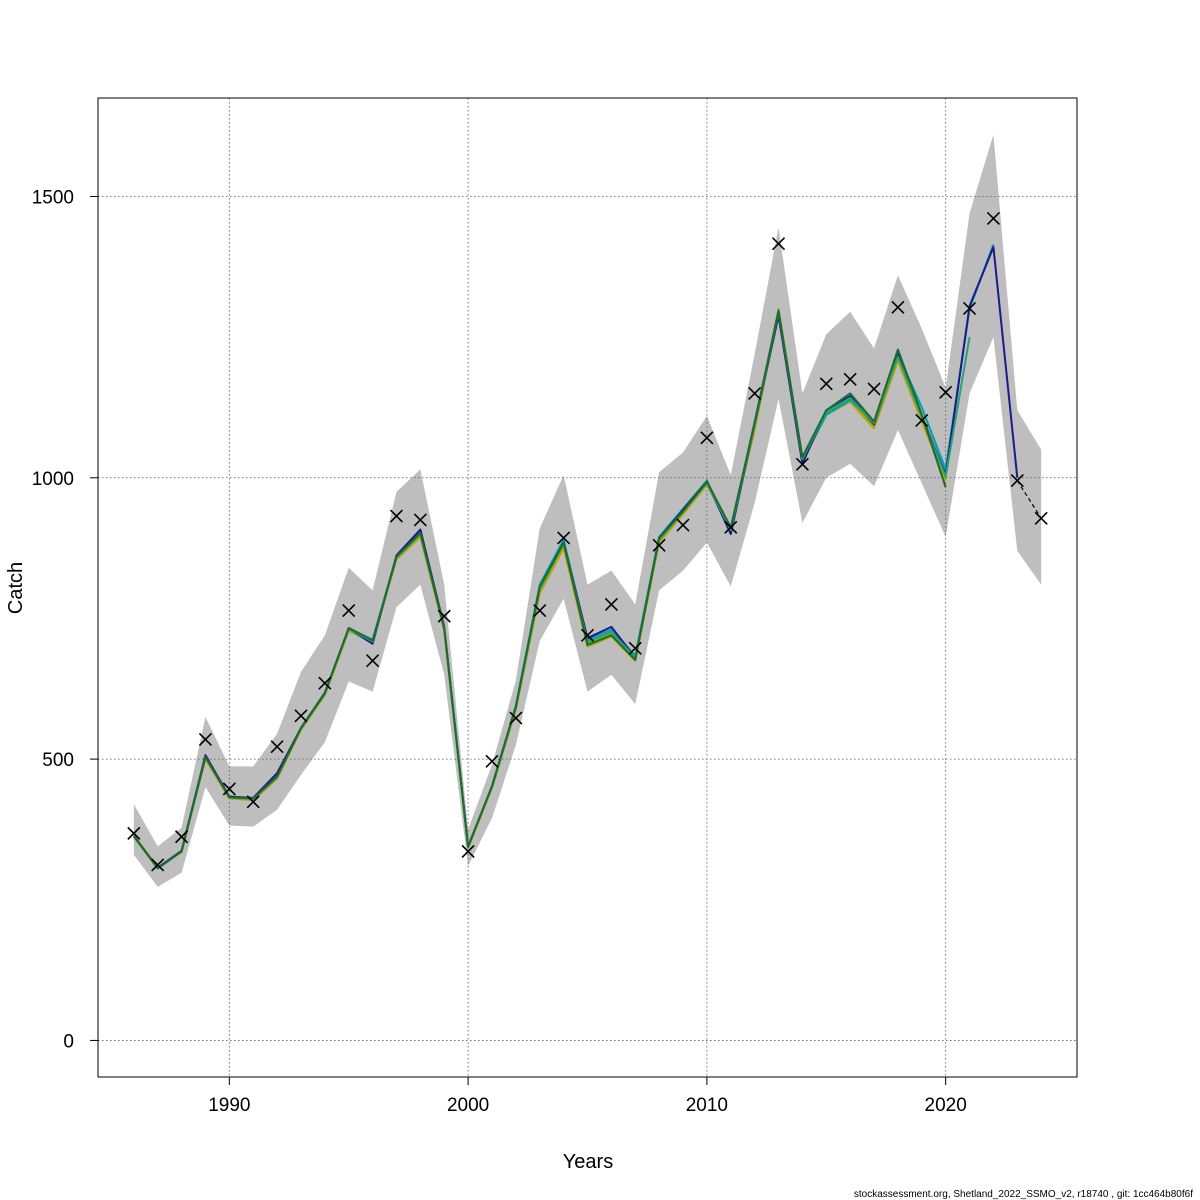 The width and height of the screenshot is (1200, 1200). Describe the element at coordinates (65, 619) in the screenshot. I see `y-axis: 0 500 1000 1500` at that location.